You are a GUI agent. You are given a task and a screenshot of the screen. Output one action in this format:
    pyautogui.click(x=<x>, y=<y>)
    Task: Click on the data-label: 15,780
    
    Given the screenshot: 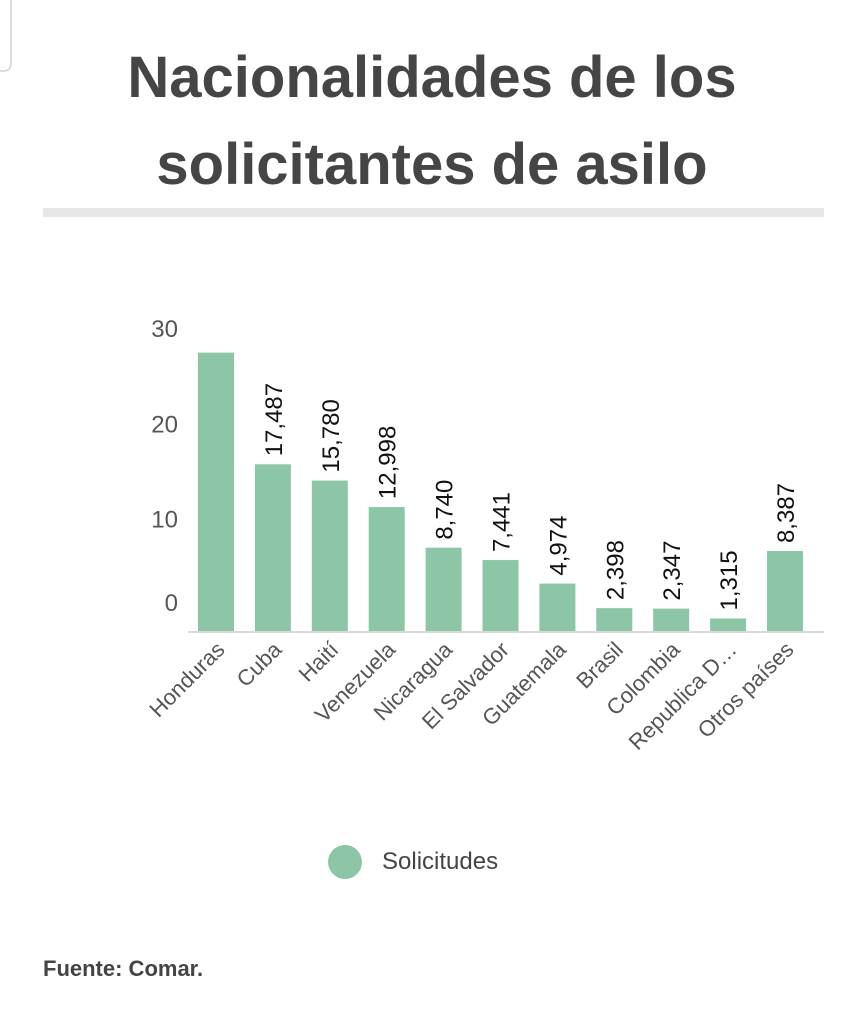 What is the action you would take?
    pyautogui.click(x=331, y=435)
    